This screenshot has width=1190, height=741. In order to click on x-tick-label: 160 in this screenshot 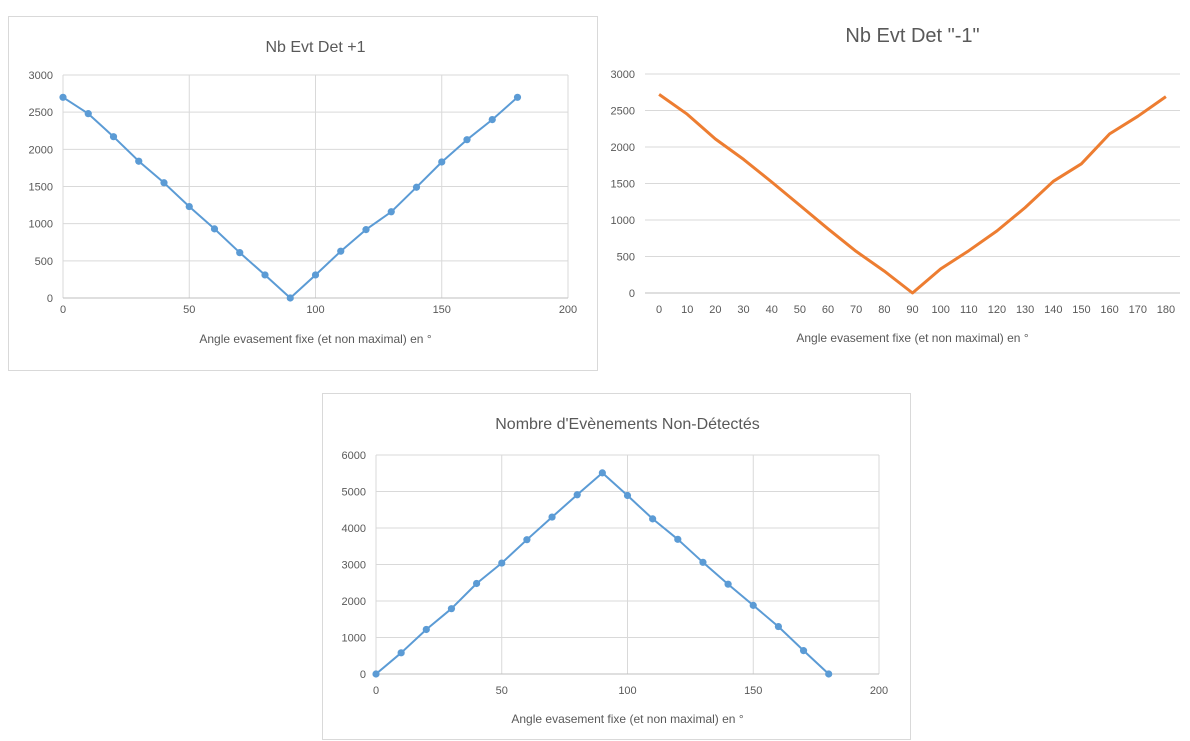, I will do `click(1109, 310)`.